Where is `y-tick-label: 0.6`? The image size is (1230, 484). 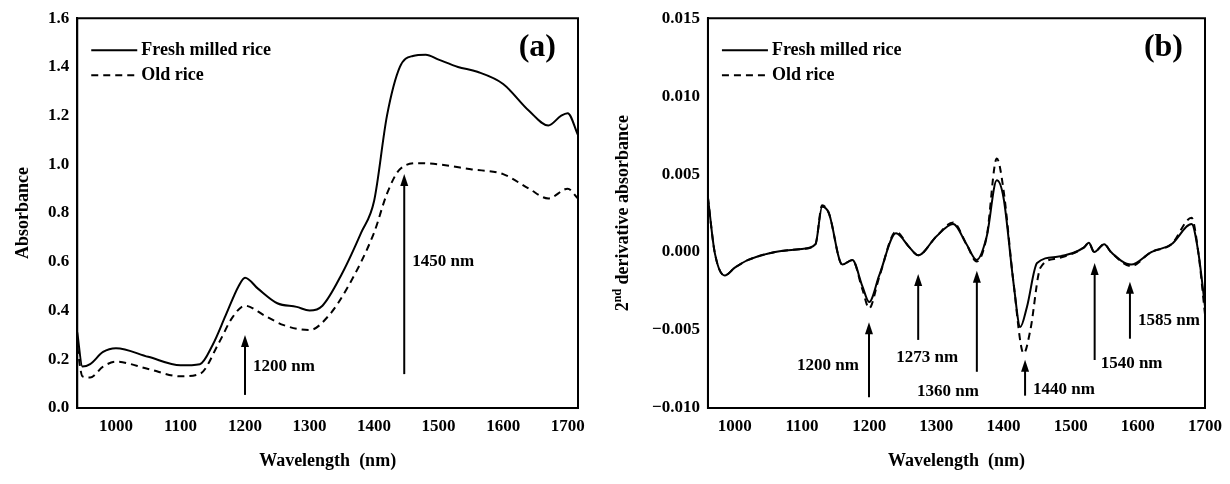 y-tick-label: 0.6 is located at coordinates (59, 261).